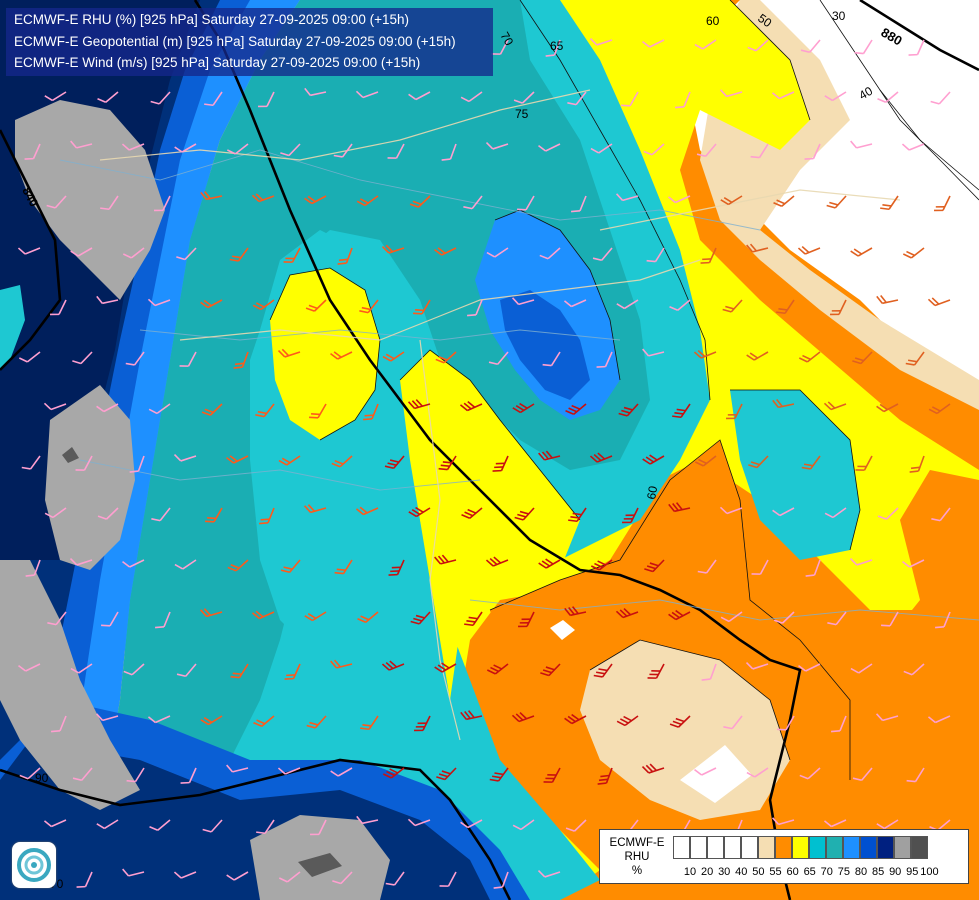 The image size is (979, 900). What do you see at coordinates (792, 872) in the screenshot?
I see `legend-tick: 60` at bounding box center [792, 872].